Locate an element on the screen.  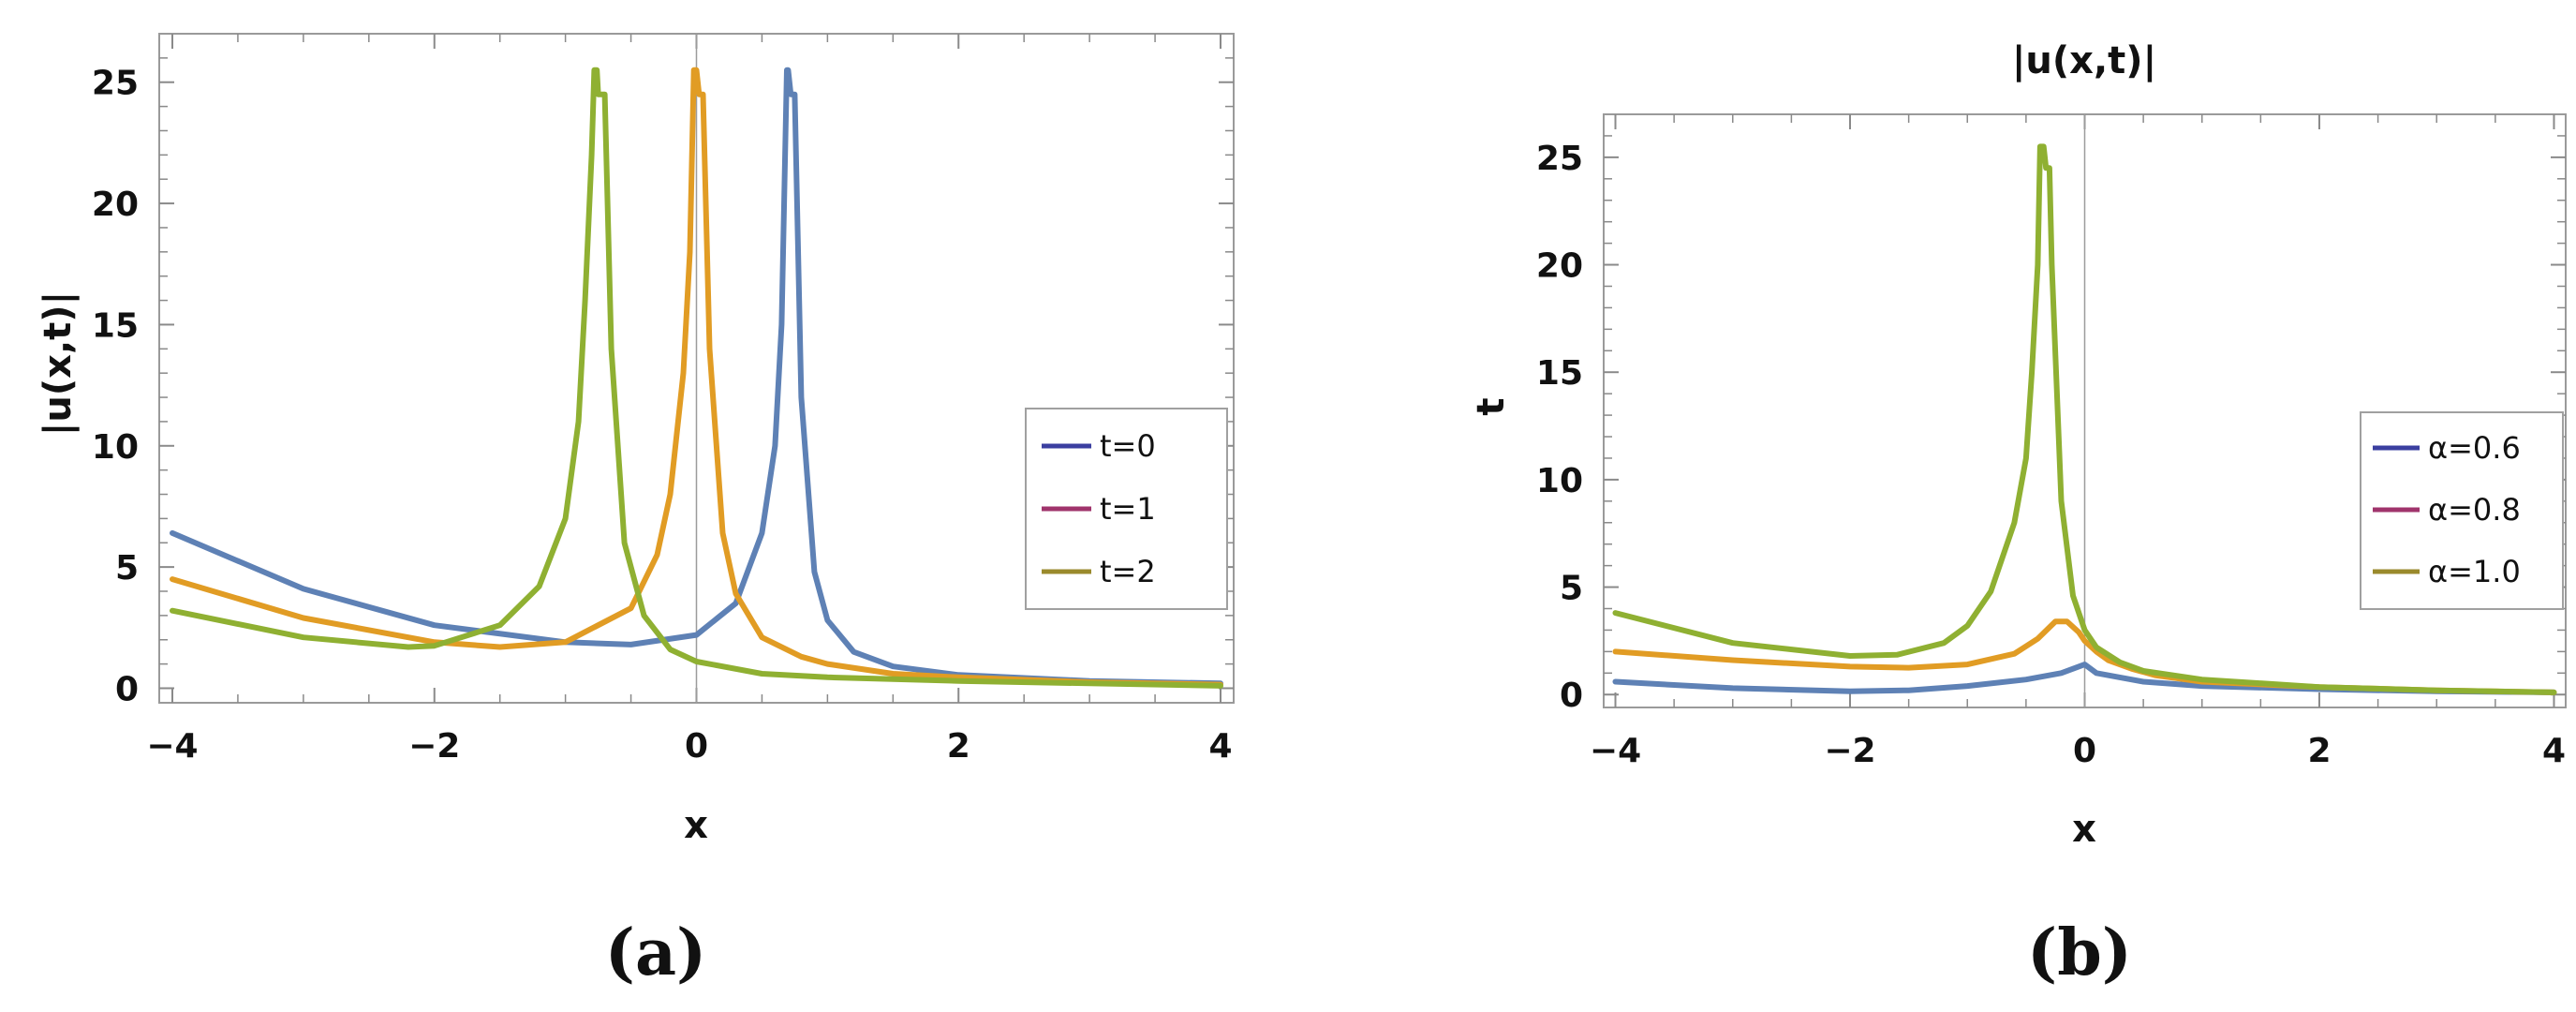
panel-b-y-tick-label: 20 is located at coordinates (1560, 266).